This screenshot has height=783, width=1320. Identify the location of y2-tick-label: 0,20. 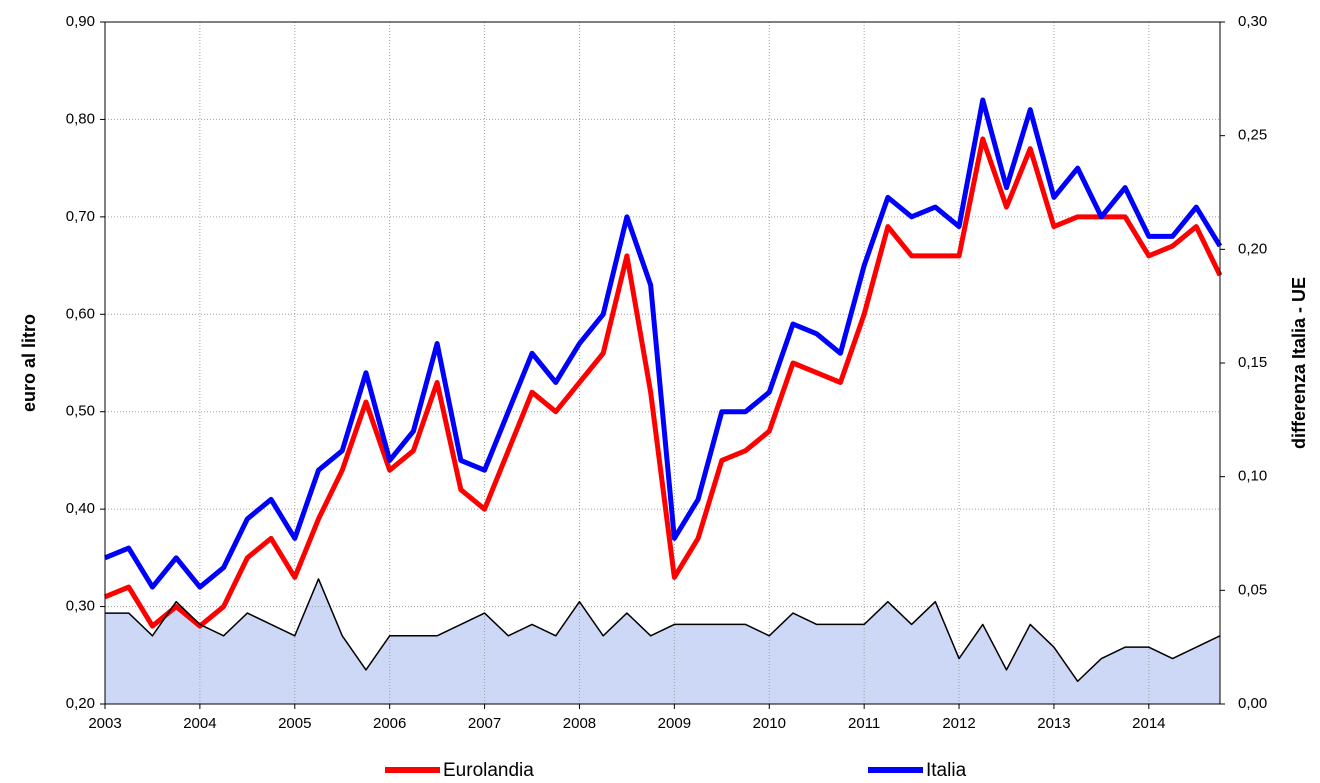
(1252, 248).